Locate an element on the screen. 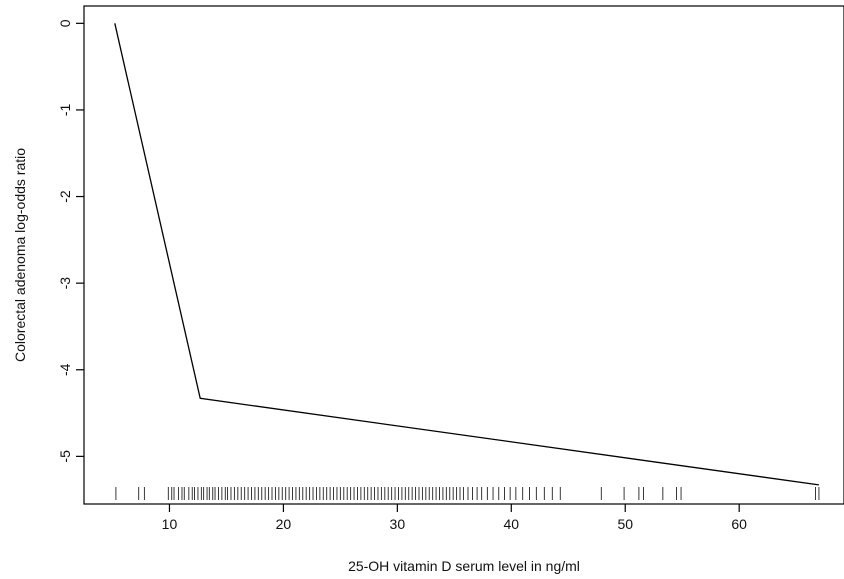 This screenshot has width=844, height=579. y-tick-label: -3 is located at coordinates (65, 283).